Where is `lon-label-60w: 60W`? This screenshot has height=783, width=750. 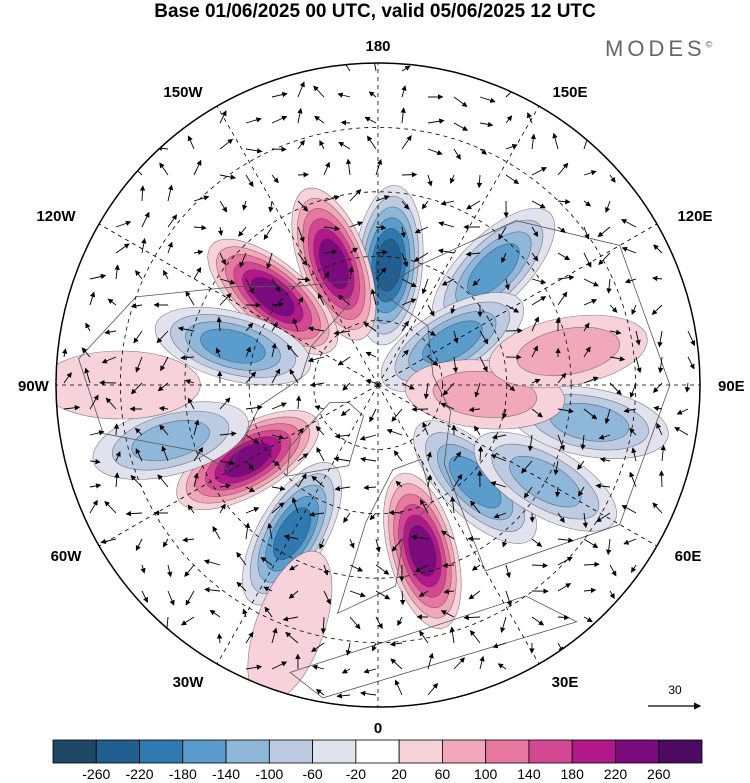
lon-label-60w: 60W is located at coordinates (67, 556).